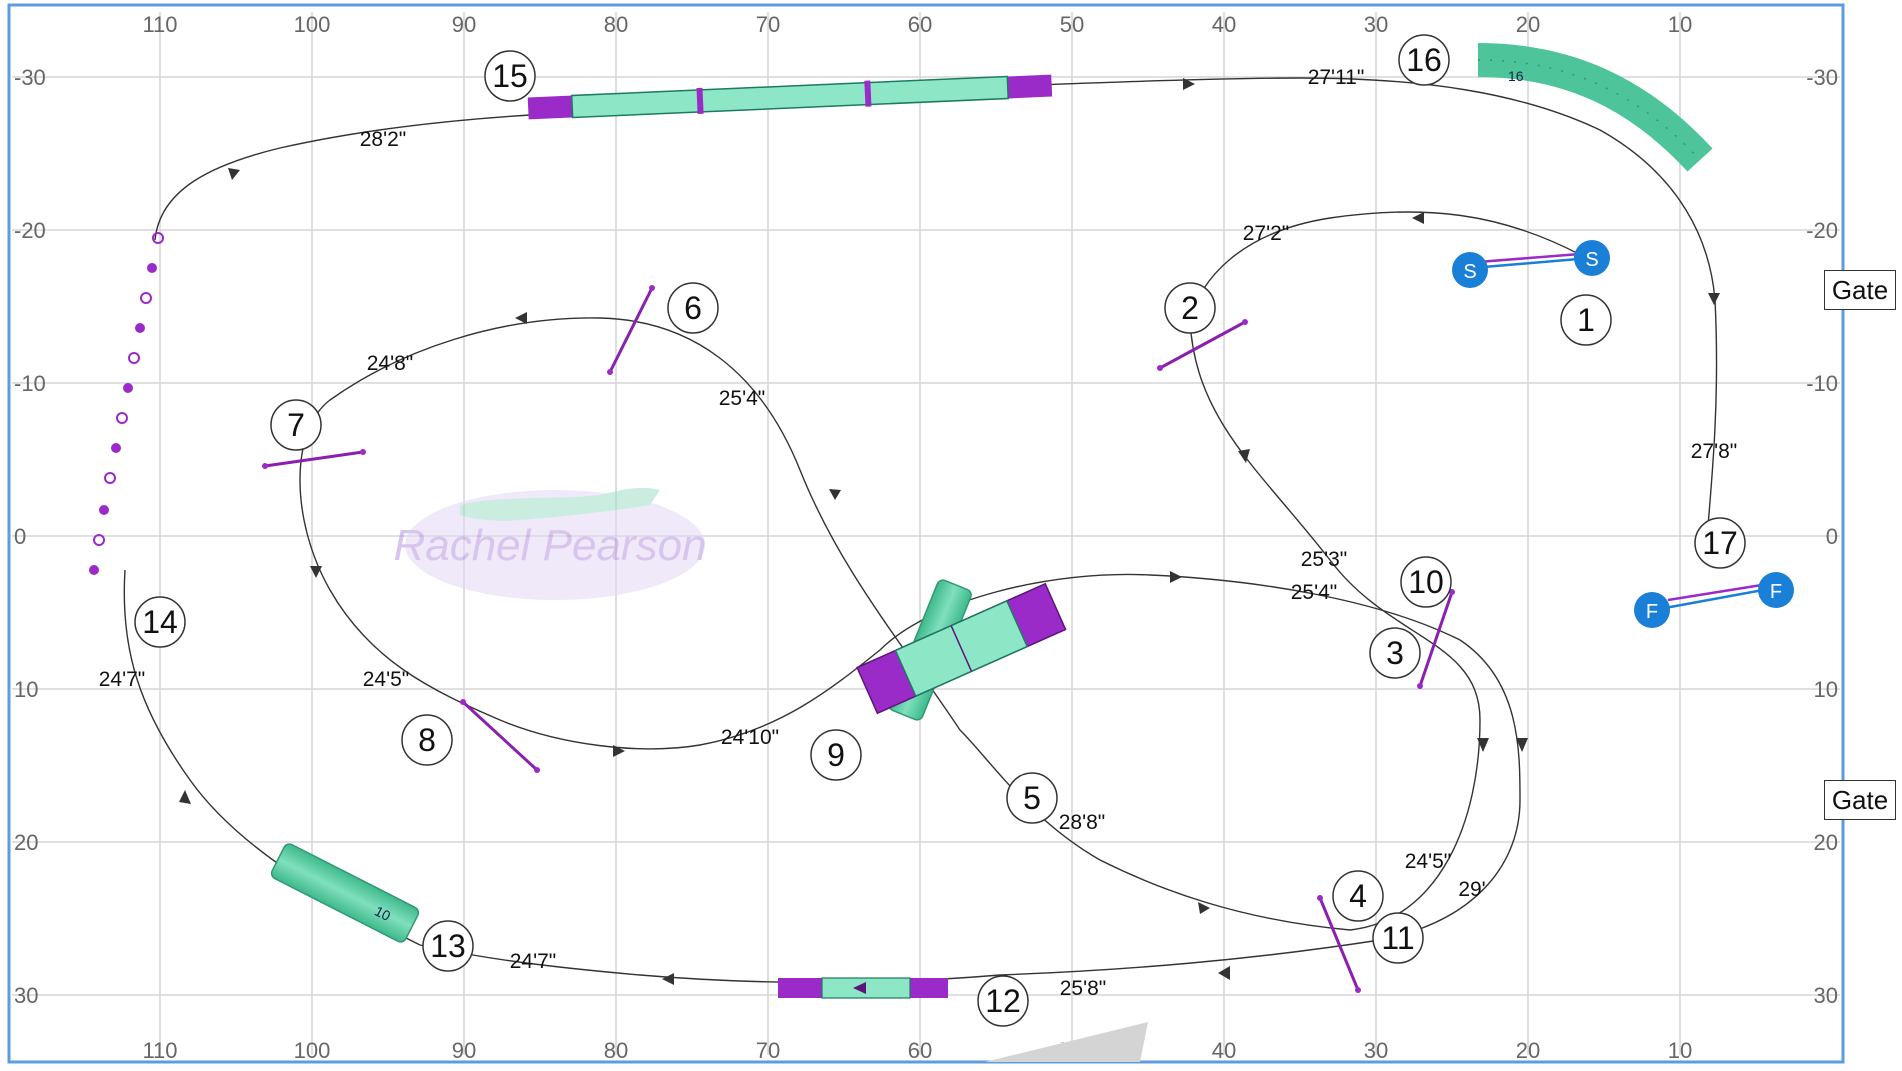 The width and height of the screenshot is (1902, 1071). What do you see at coordinates (790, 97) in the screenshot?
I see `dog-walk` at bounding box center [790, 97].